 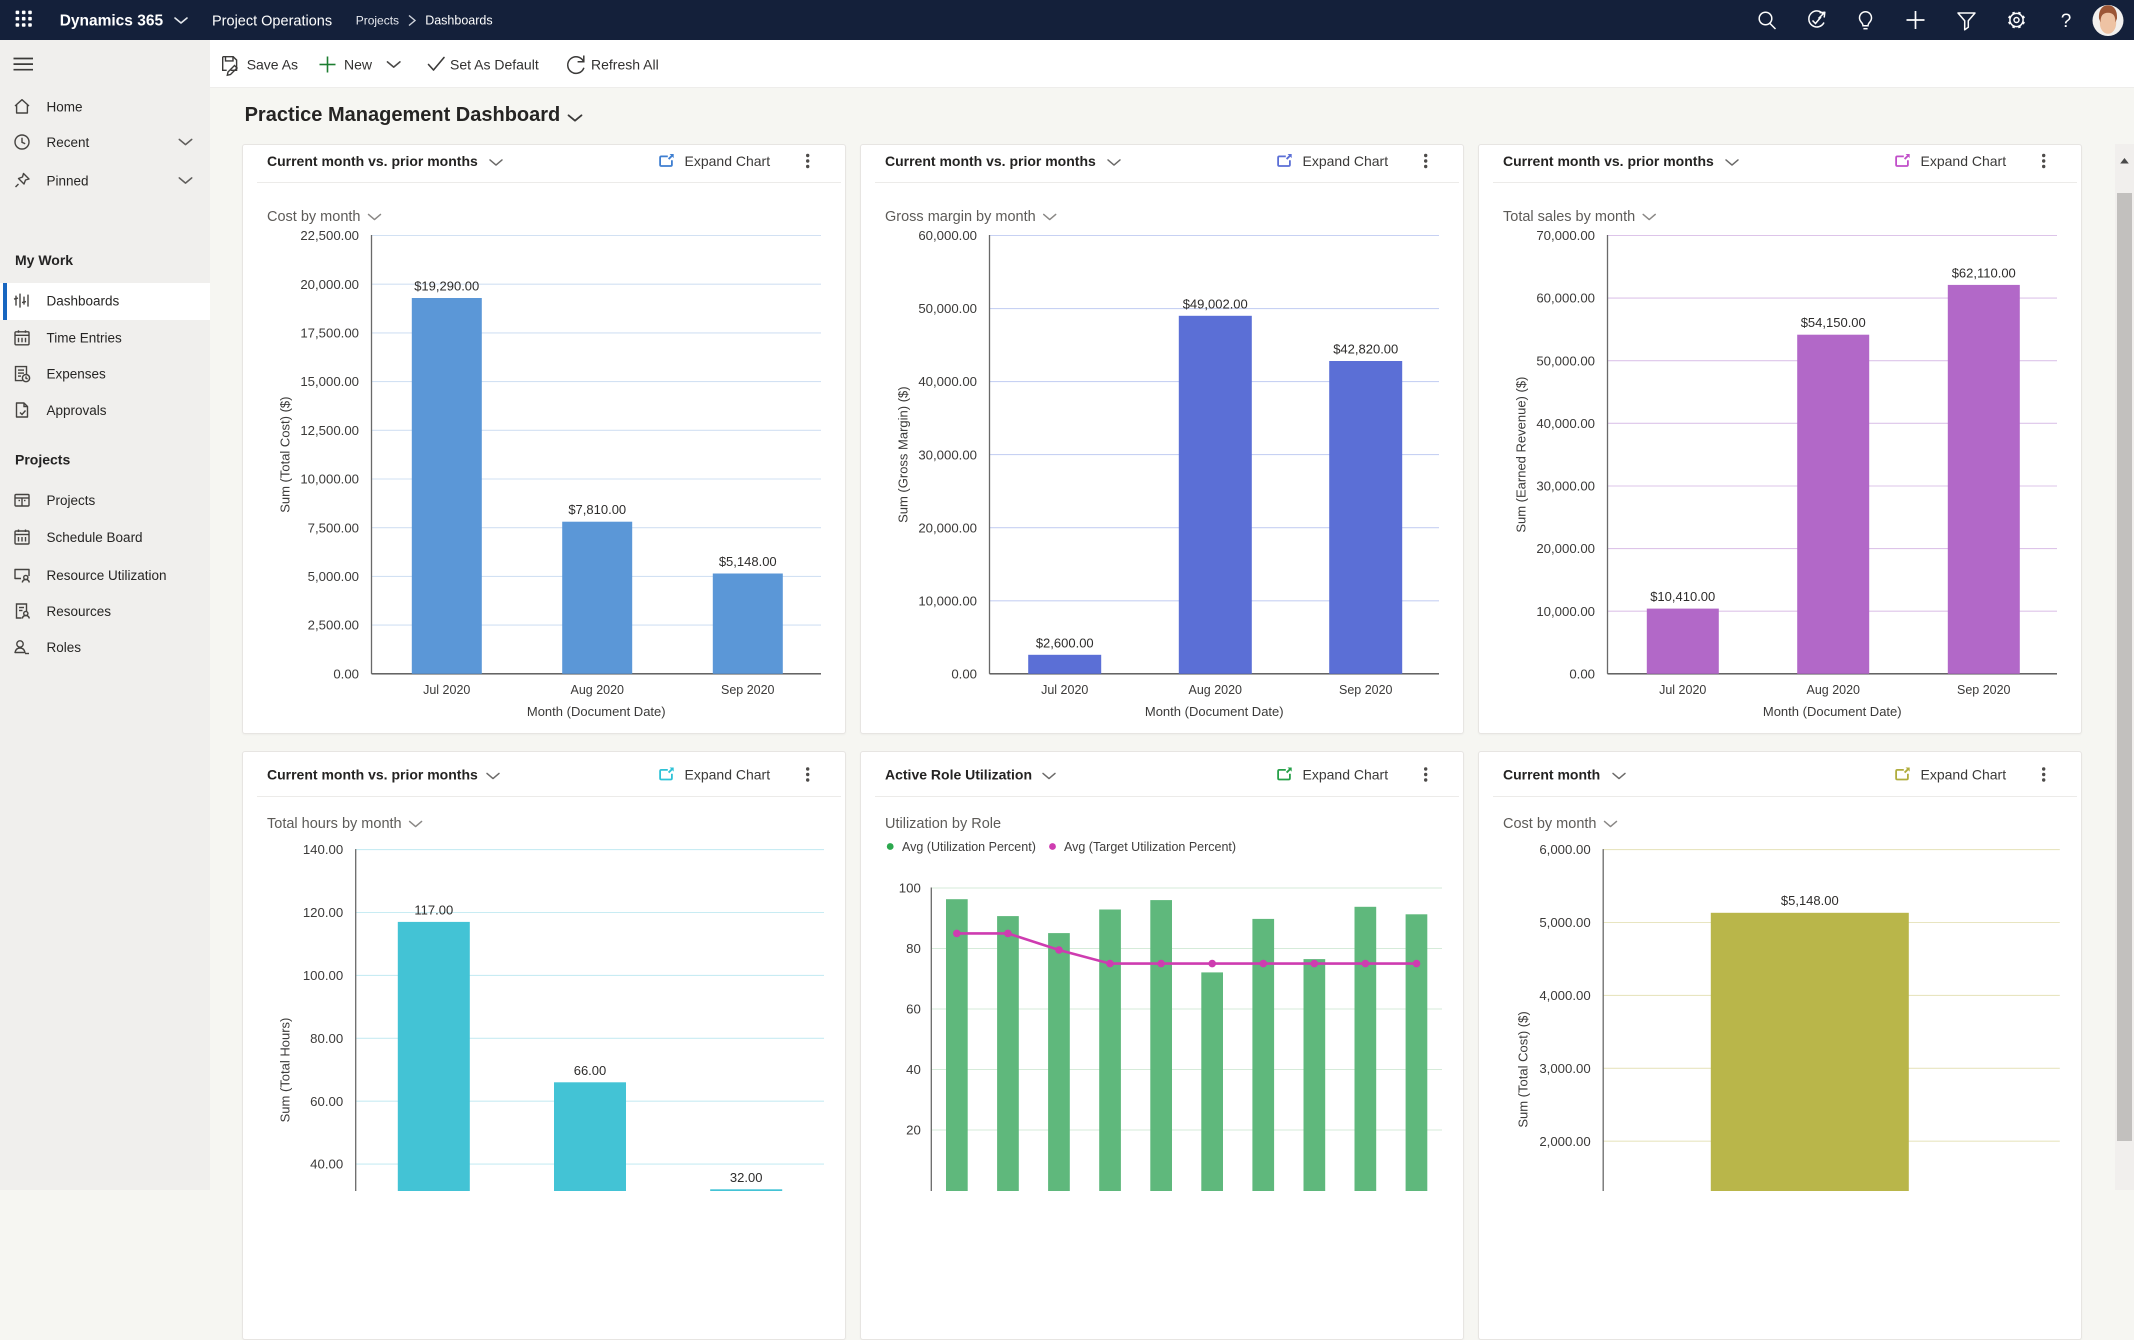 What do you see at coordinates (590, 1070) in the screenshot?
I see `svg-text: 66.00` at bounding box center [590, 1070].